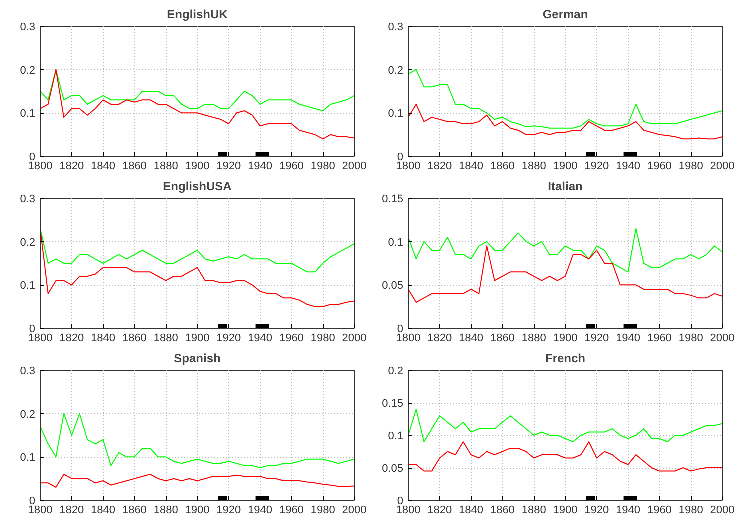 Image resolution: width=736 pixels, height=518 pixels. I want to click on chart-title: Italian, so click(565, 187).